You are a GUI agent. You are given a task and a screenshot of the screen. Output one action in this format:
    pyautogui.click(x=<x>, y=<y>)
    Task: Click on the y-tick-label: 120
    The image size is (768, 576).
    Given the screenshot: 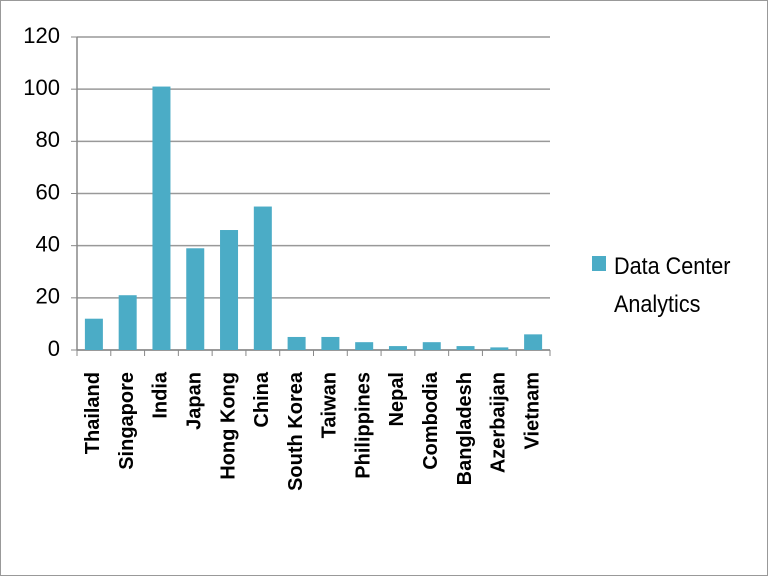 What is the action you would take?
    pyautogui.click(x=41, y=35)
    